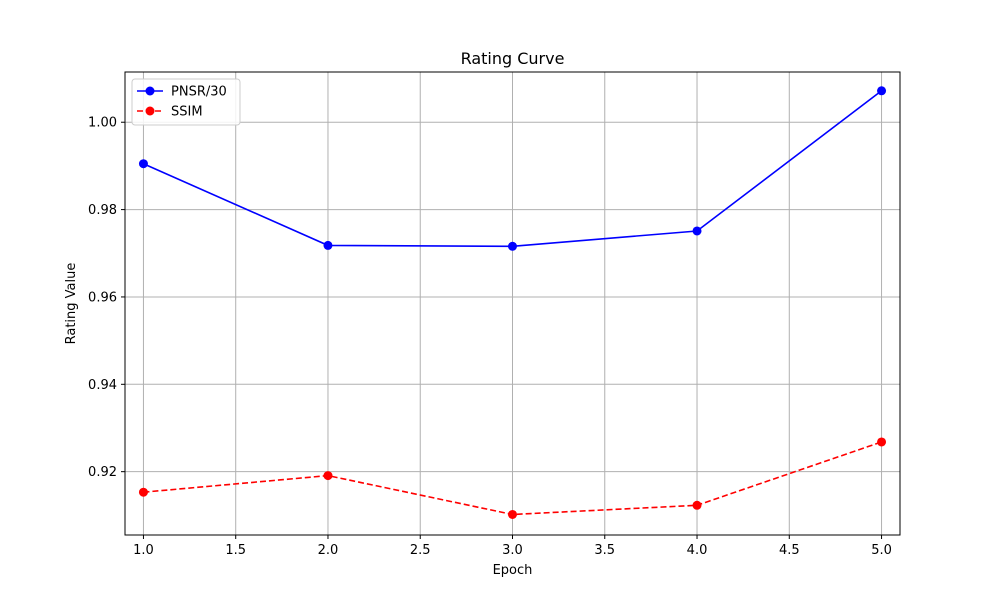 The width and height of the screenshot is (1000, 600). Describe the element at coordinates (150, 111) in the screenshot. I see `legend-marker-ssim` at that location.